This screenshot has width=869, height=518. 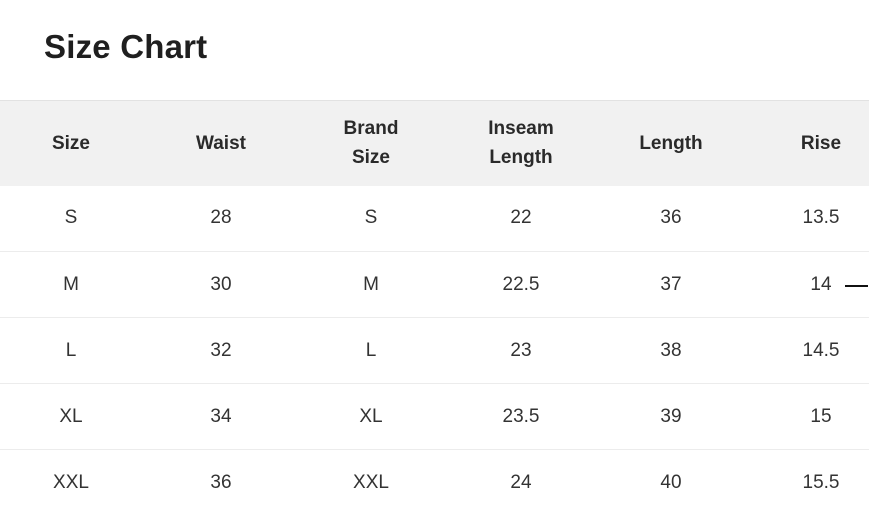 What do you see at coordinates (521, 350) in the screenshot?
I see `table-cell: 23` at bounding box center [521, 350].